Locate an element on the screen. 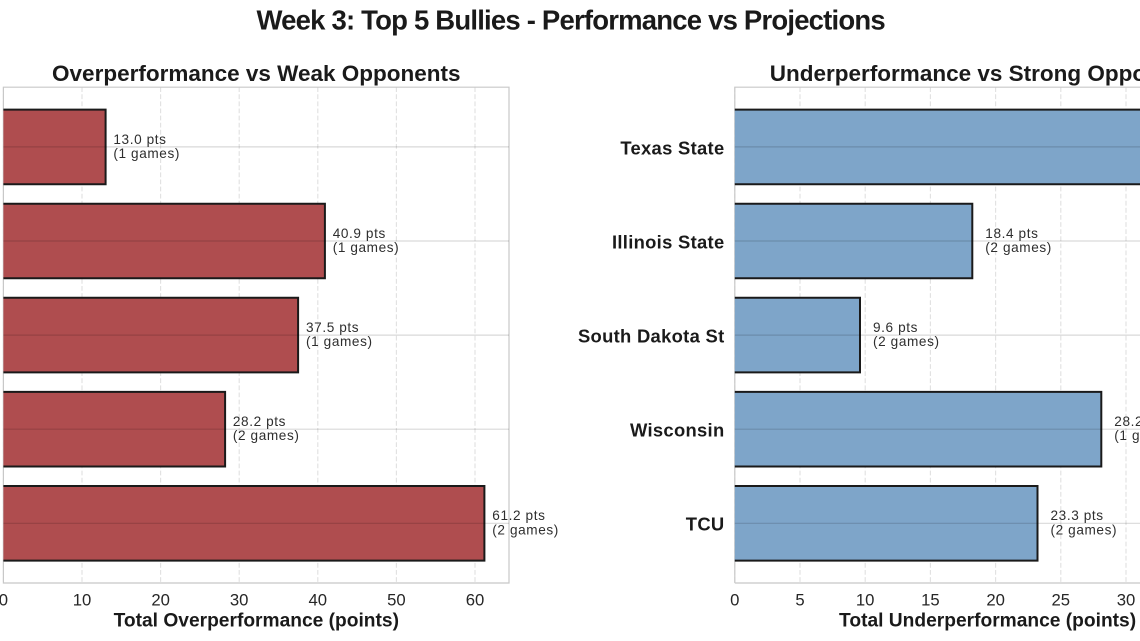 The height and width of the screenshot is (641, 1140). svg-text: 13.0 pts is located at coordinates (139, 139).